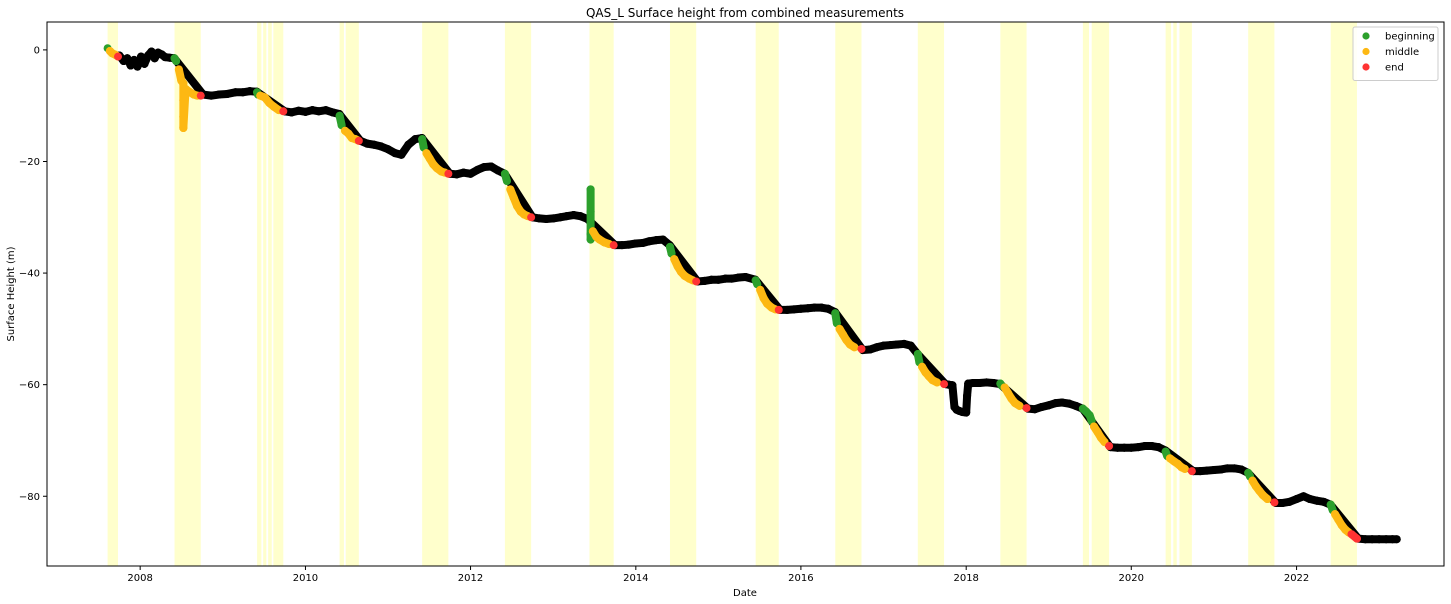  I want to click on y-tick-label: 0, so click(37, 50).